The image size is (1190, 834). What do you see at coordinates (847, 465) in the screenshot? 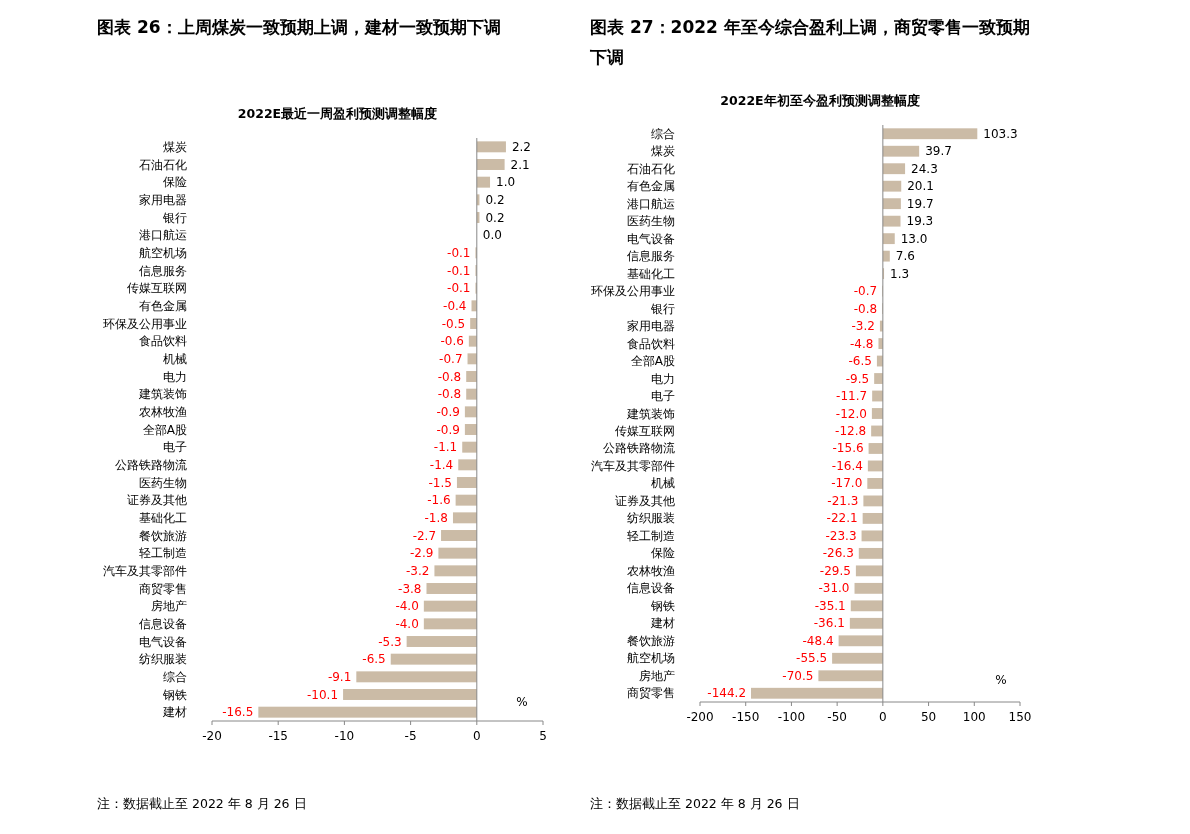
I see `data-label: -16.4` at bounding box center [847, 465].